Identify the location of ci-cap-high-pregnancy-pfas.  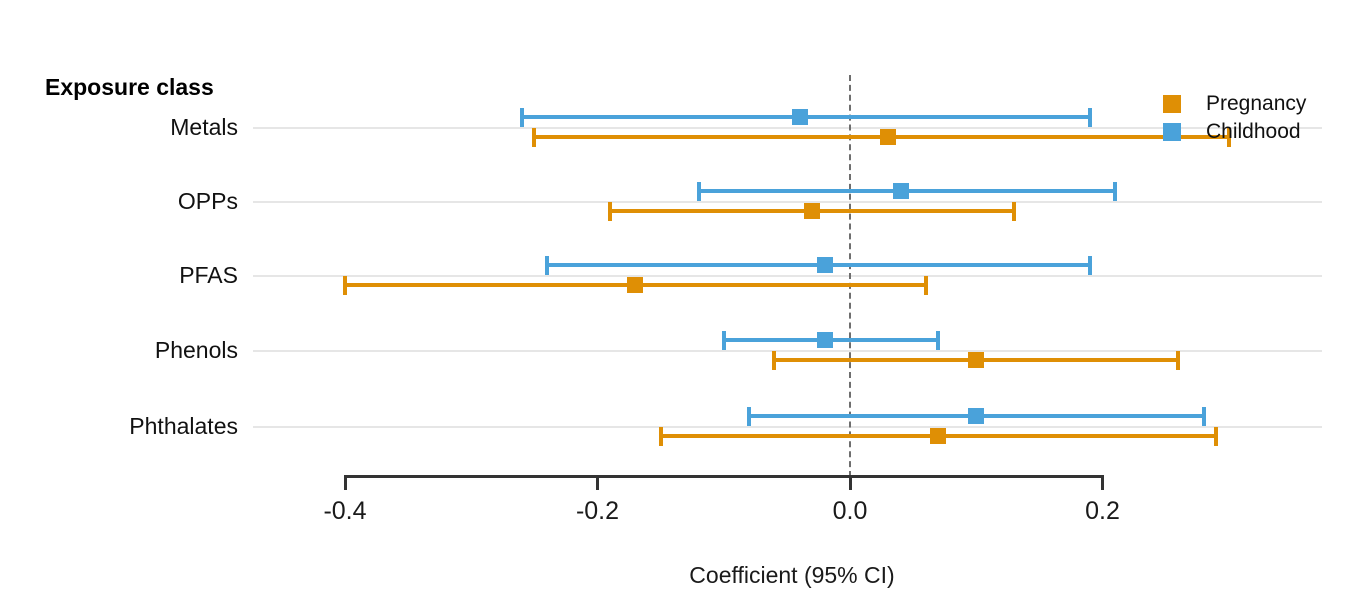
(925, 285).